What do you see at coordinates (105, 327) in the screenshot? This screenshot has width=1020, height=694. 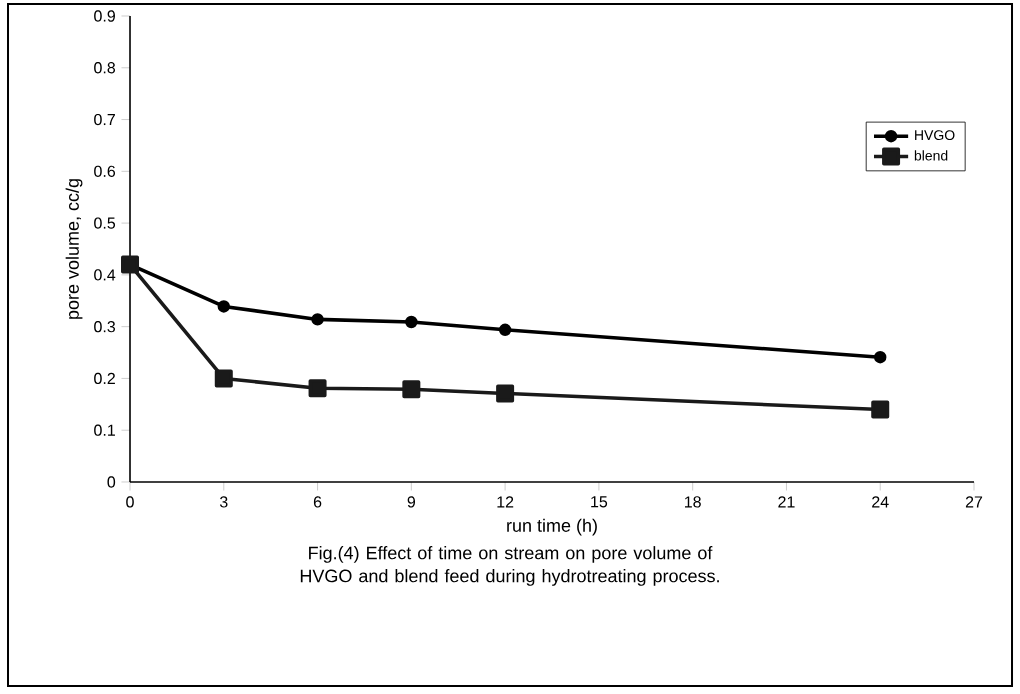 I see `y-tick-label: 0.3` at bounding box center [105, 327].